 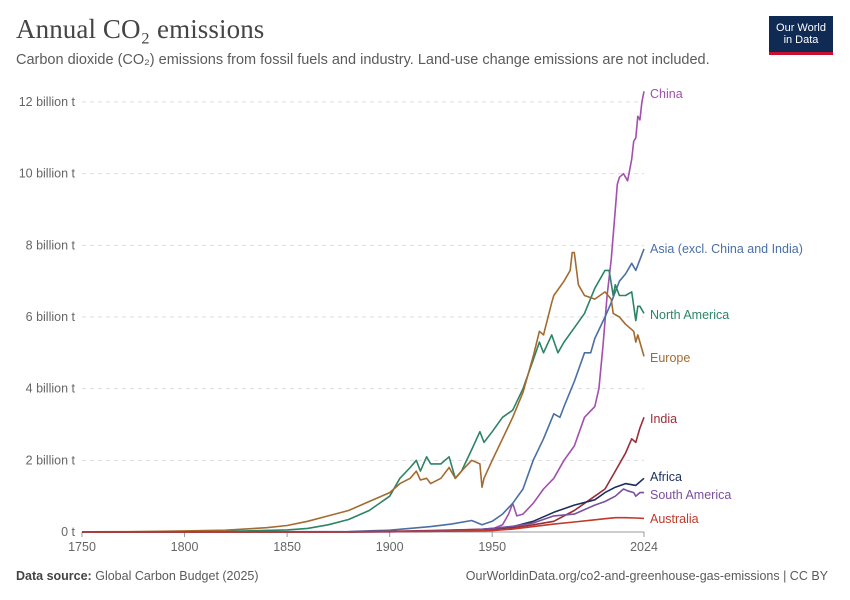 I want to click on series-label-india: India, so click(x=663, y=419).